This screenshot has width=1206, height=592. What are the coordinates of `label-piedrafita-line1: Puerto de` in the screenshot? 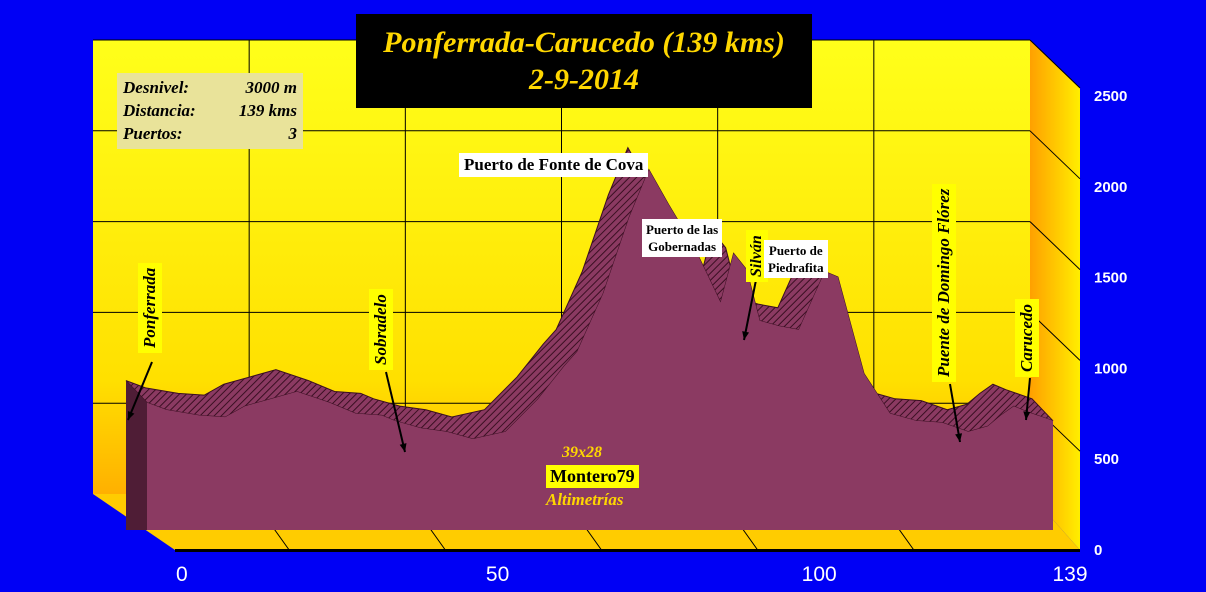 It's located at (795, 250).